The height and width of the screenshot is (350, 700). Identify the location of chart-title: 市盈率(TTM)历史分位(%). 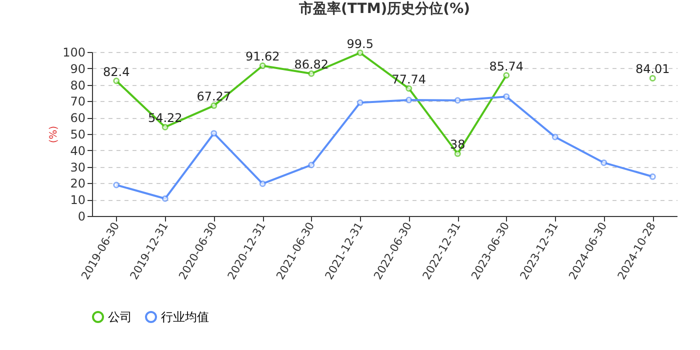
(384, 8).